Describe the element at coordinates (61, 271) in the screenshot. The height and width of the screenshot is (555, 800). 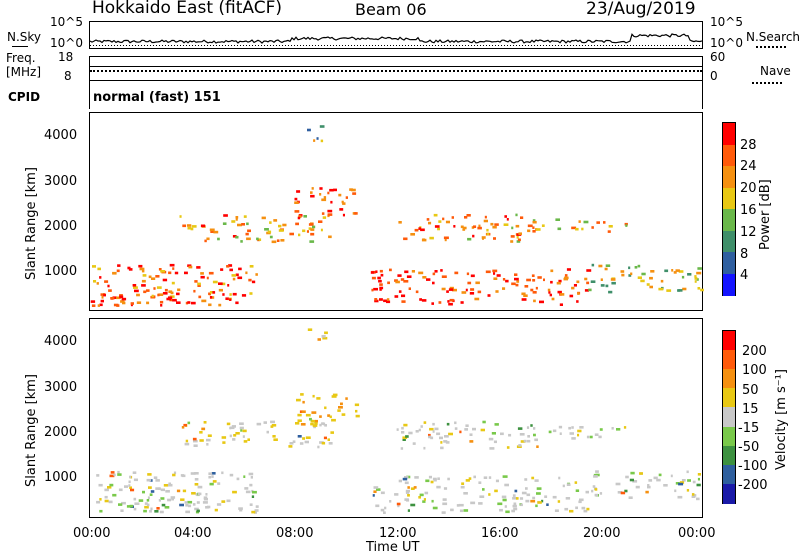
I see `power-ytick-1000: 1000` at that location.